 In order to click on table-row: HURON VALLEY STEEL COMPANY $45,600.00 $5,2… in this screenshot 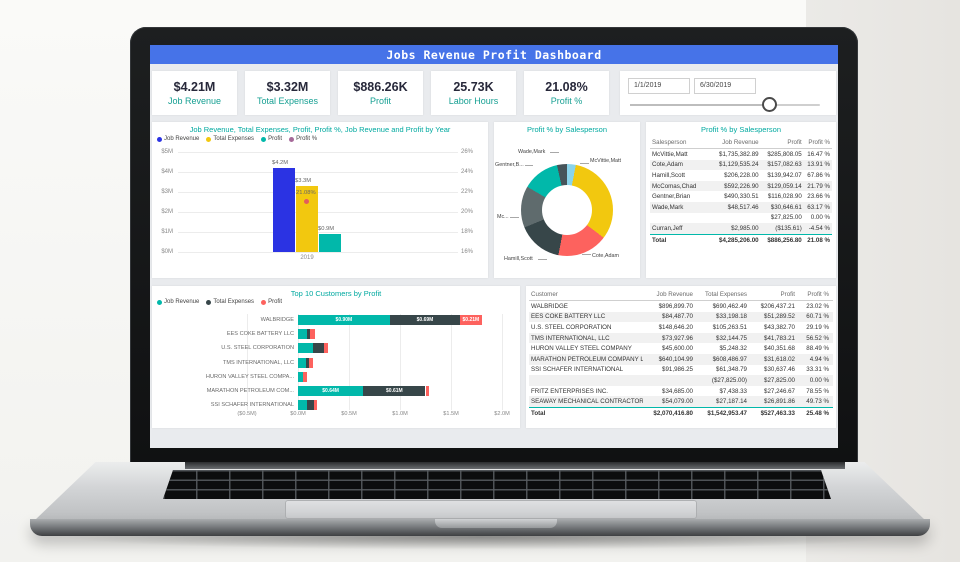, I will do `click(681, 348)`.